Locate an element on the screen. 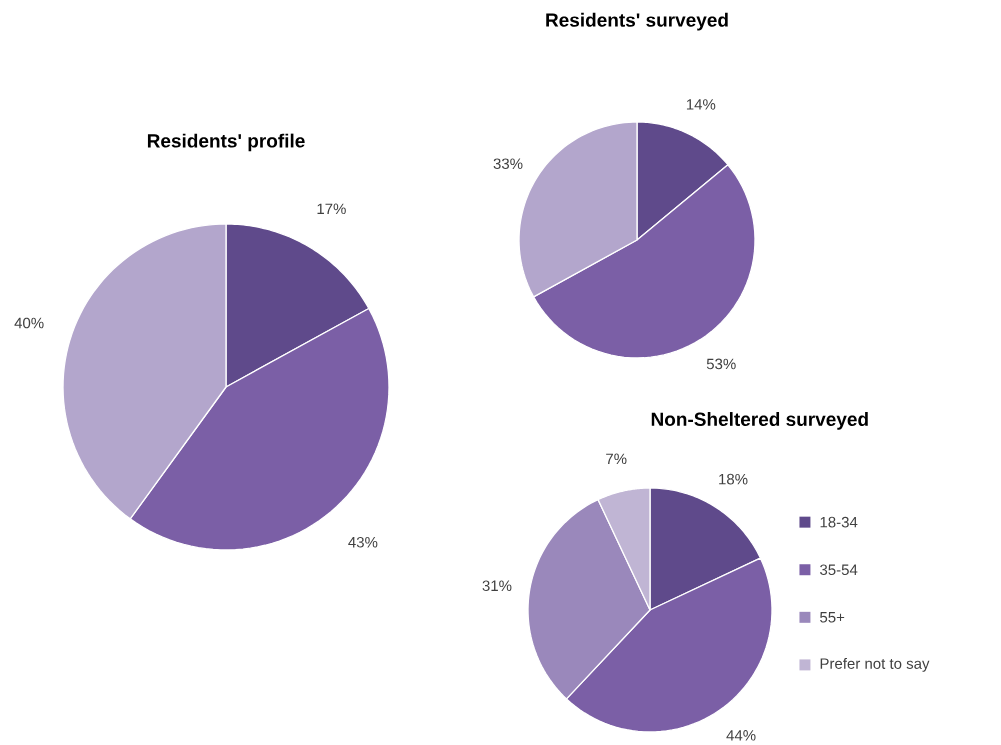  data-label: 31% is located at coordinates (497, 586).